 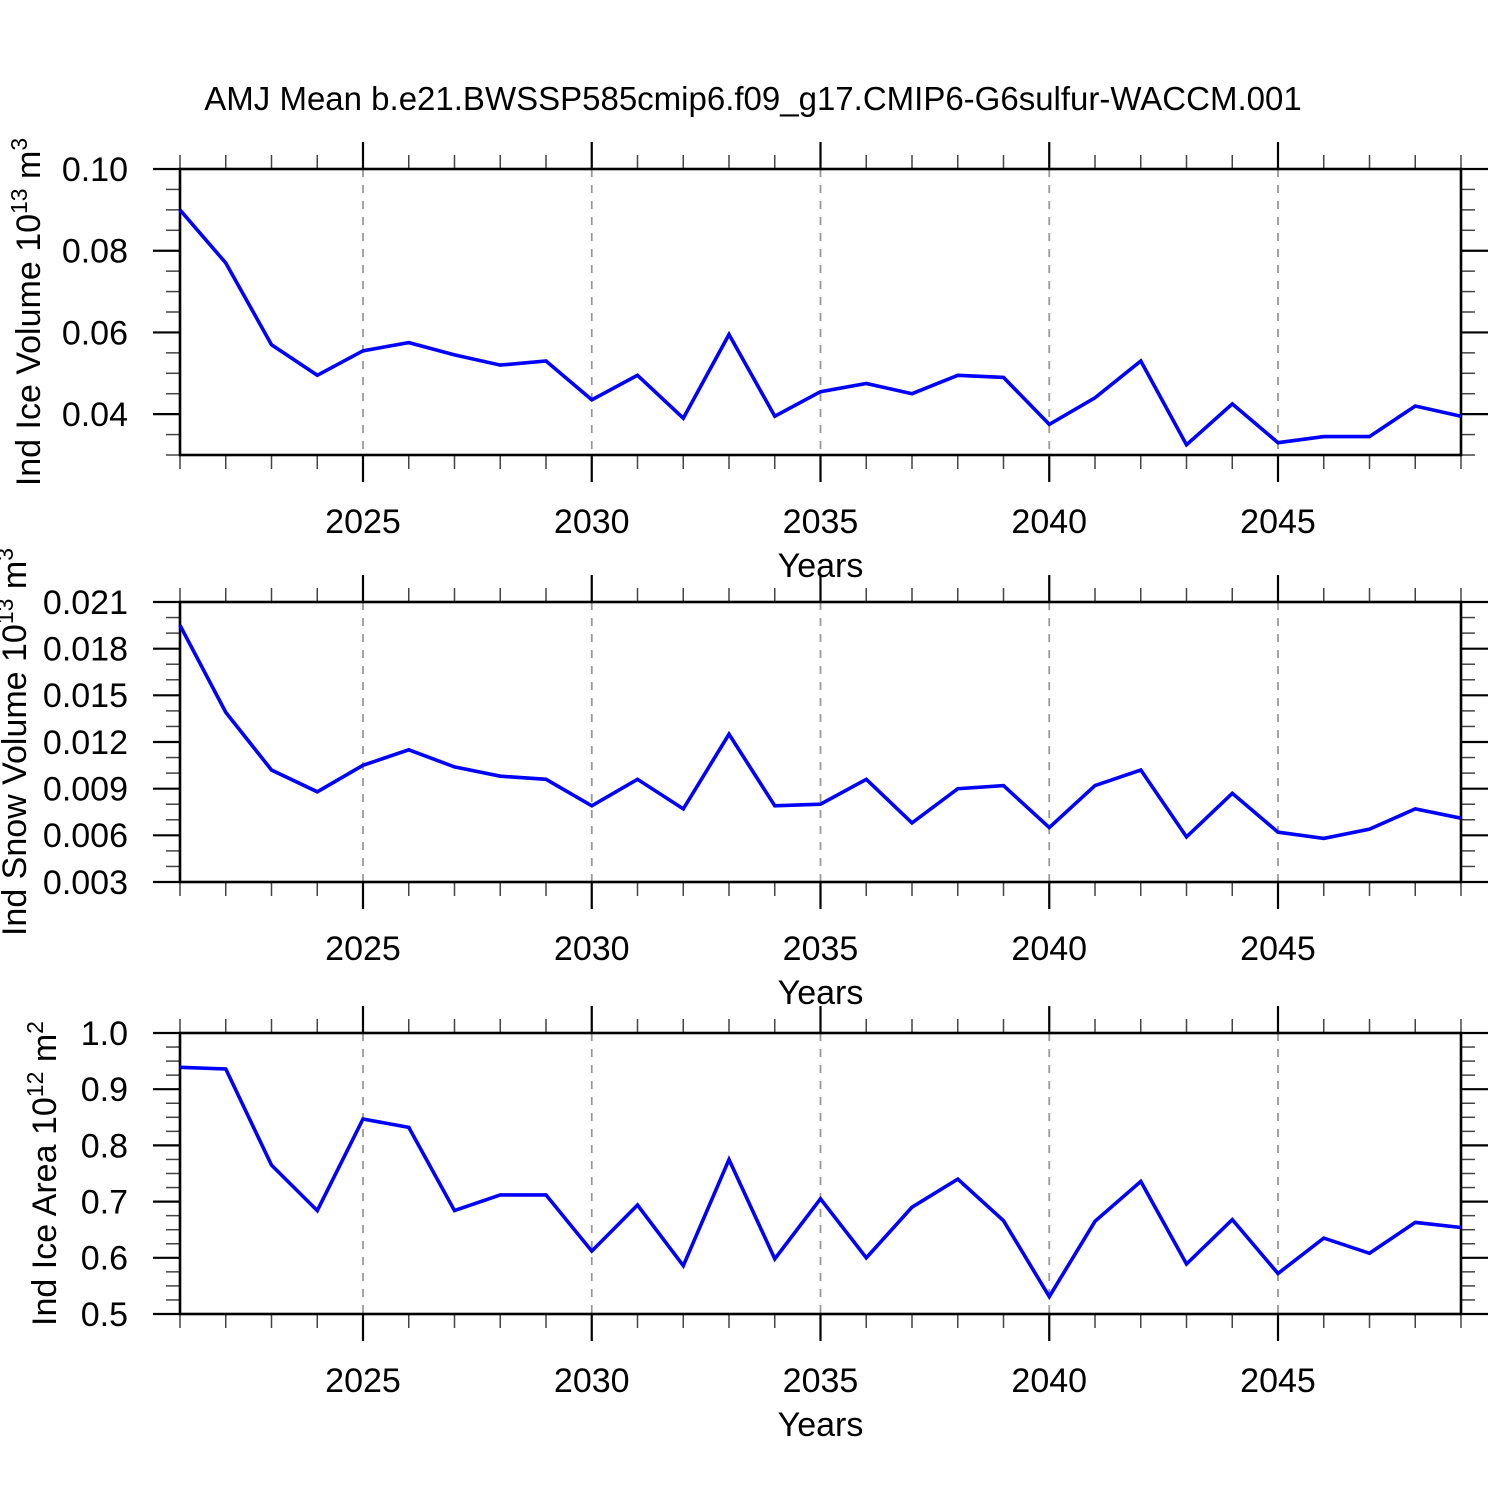 I want to click on y-tick-label: 0.7, so click(x=104, y=1203).